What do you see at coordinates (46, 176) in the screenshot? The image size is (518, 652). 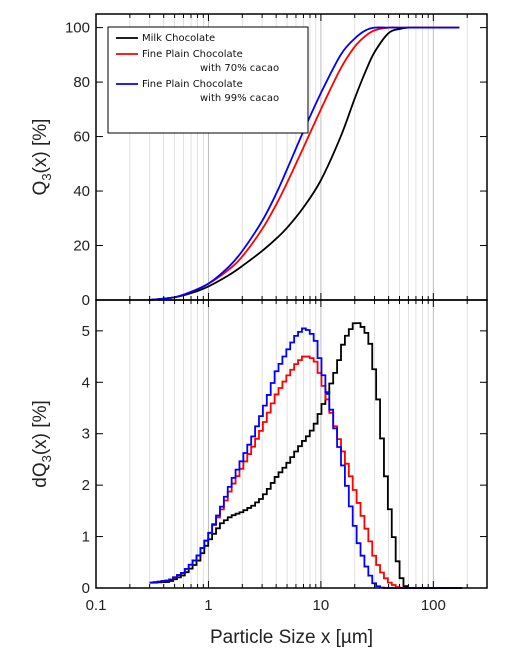 I see `top-y-axis-label-sub: 3` at bounding box center [46, 176].